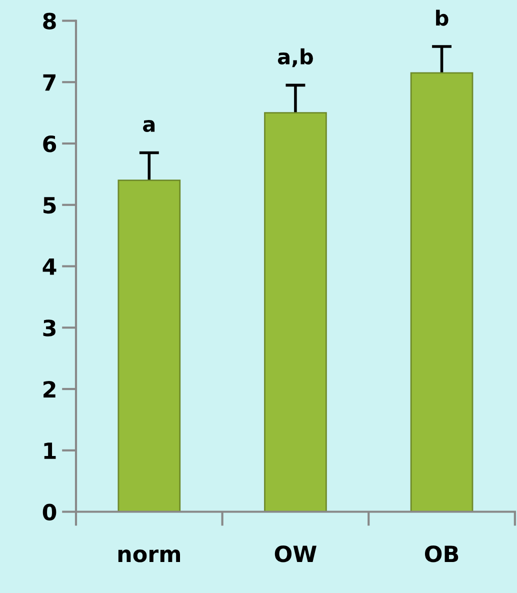  I want to click on y-tick-label: 2, so click(50, 389).